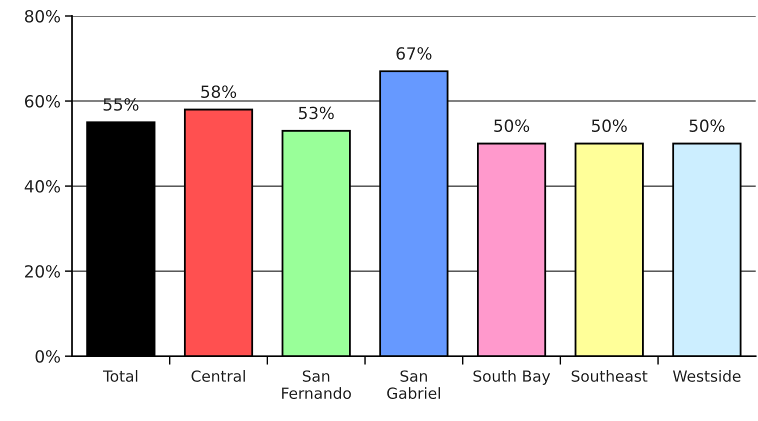 The width and height of the screenshot is (758, 421). Describe the element at coordinates (414, 53) in the screenshot. I see `data-label: 67%` at that location.